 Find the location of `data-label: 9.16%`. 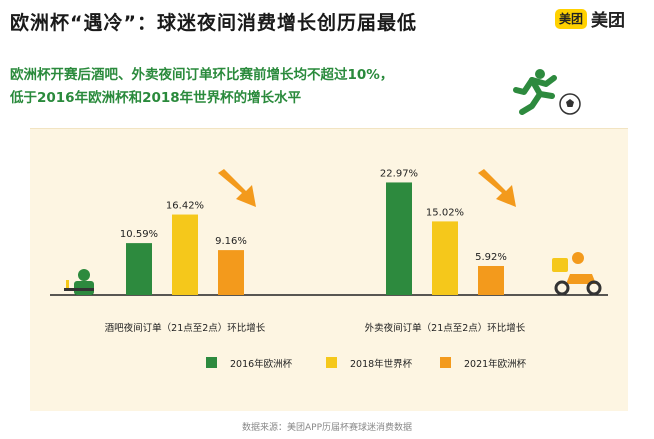

data-label: 9.16% is located at coordinates (231, 241).